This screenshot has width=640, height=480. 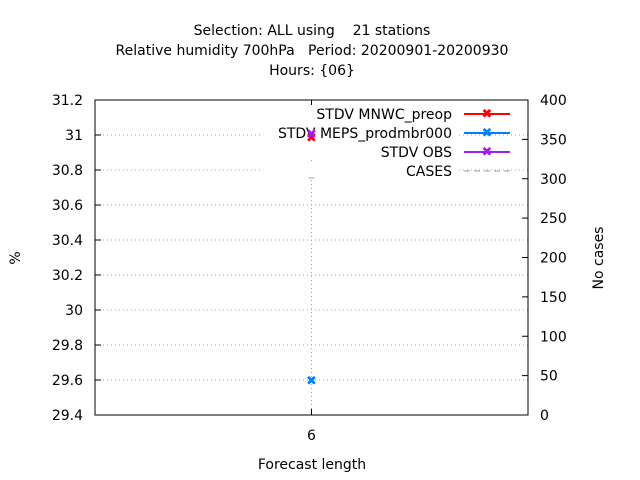 What do you see at coordinates (553, 140) in the screenshot?
I see `y2-tick-label: 350` at bounding box center [553, 140].